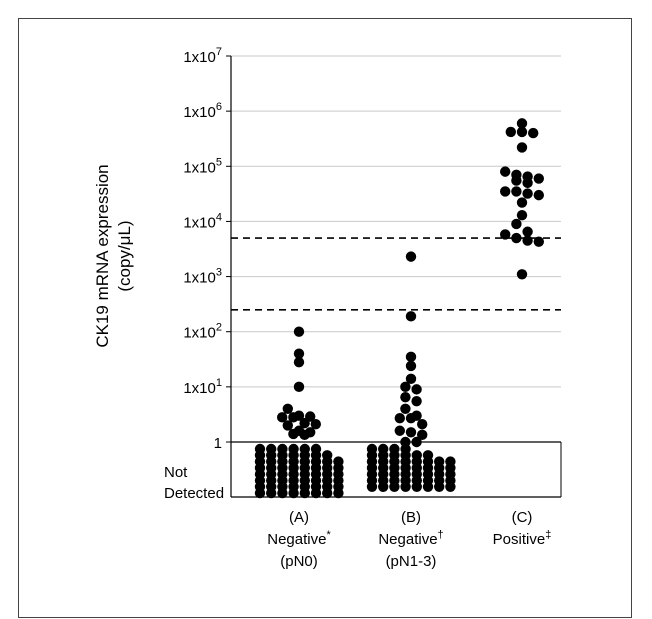 The width and height of the screenshot is (652, 619). I want to click on y-tick-label: 1, so click(218, 443).